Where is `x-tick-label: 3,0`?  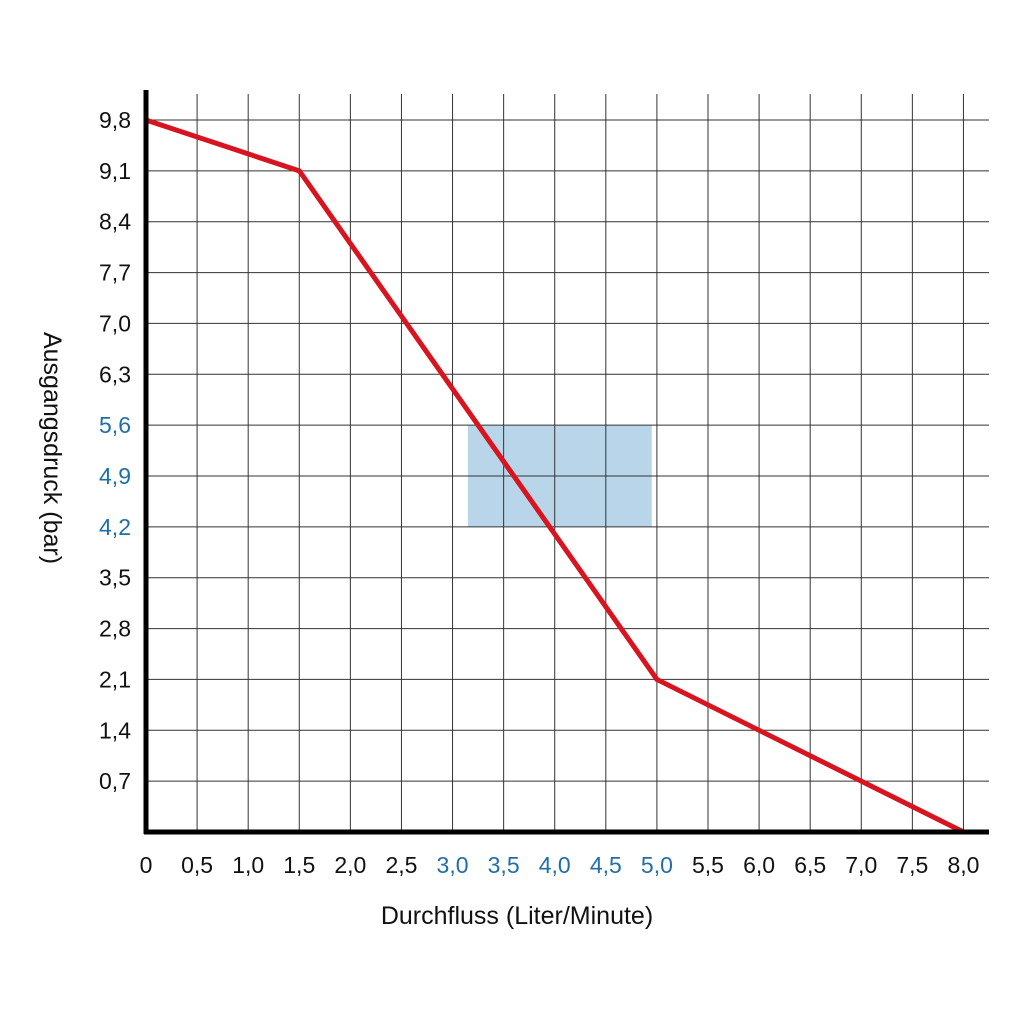
x-tick-label: 3,0 is located at coordinates (453, 865).